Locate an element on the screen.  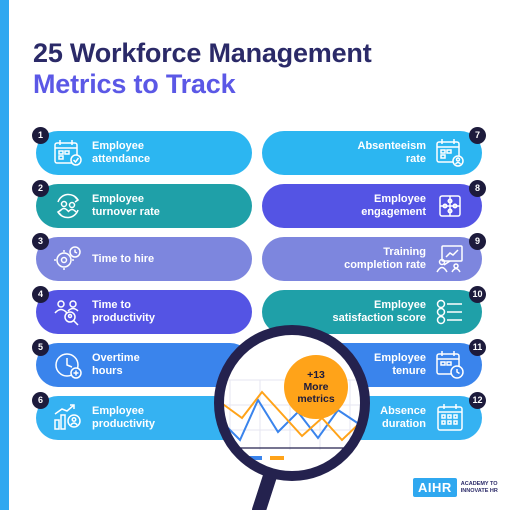
metric-employee-turnover-rate: 2 Employee turnover rate is located at coordinates (142, 204).